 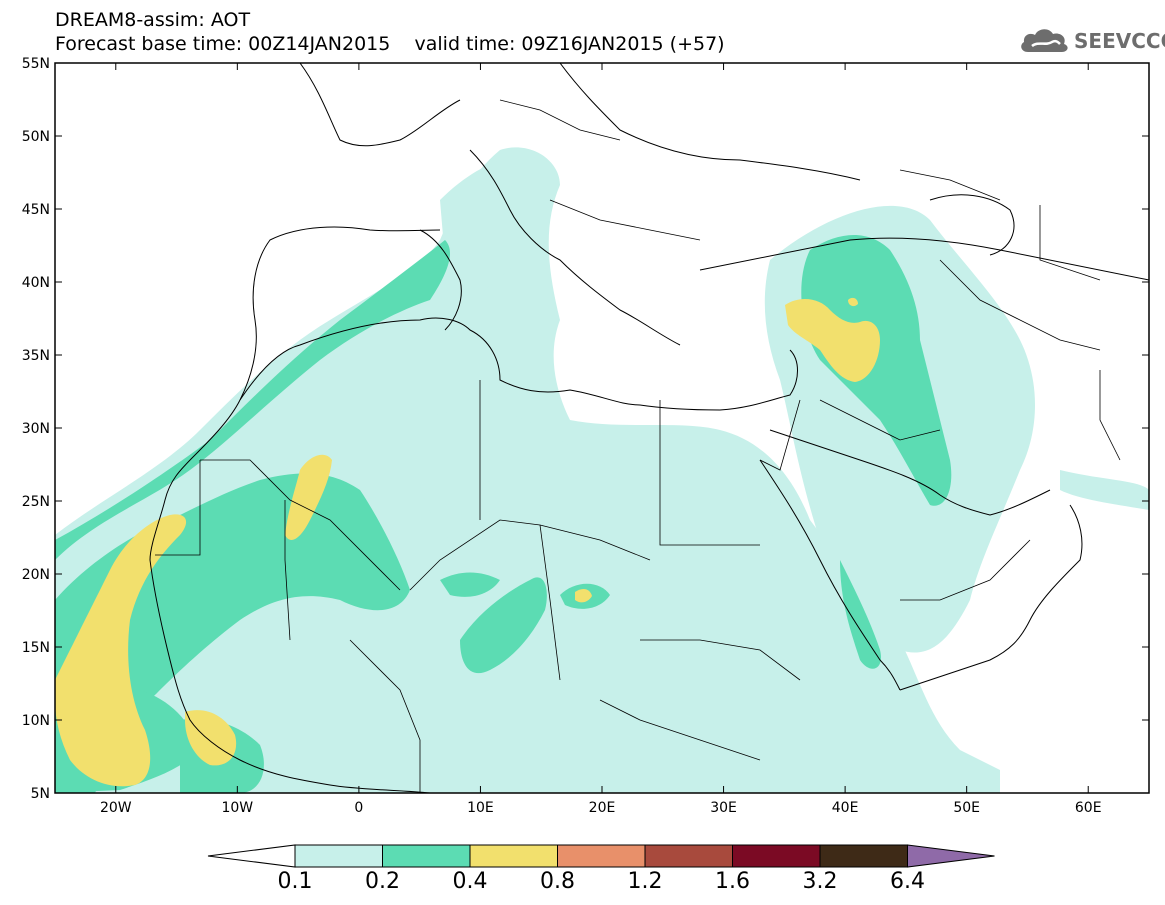 I want to click on colorbar-label: 6.4, so click(x=907, y=881).